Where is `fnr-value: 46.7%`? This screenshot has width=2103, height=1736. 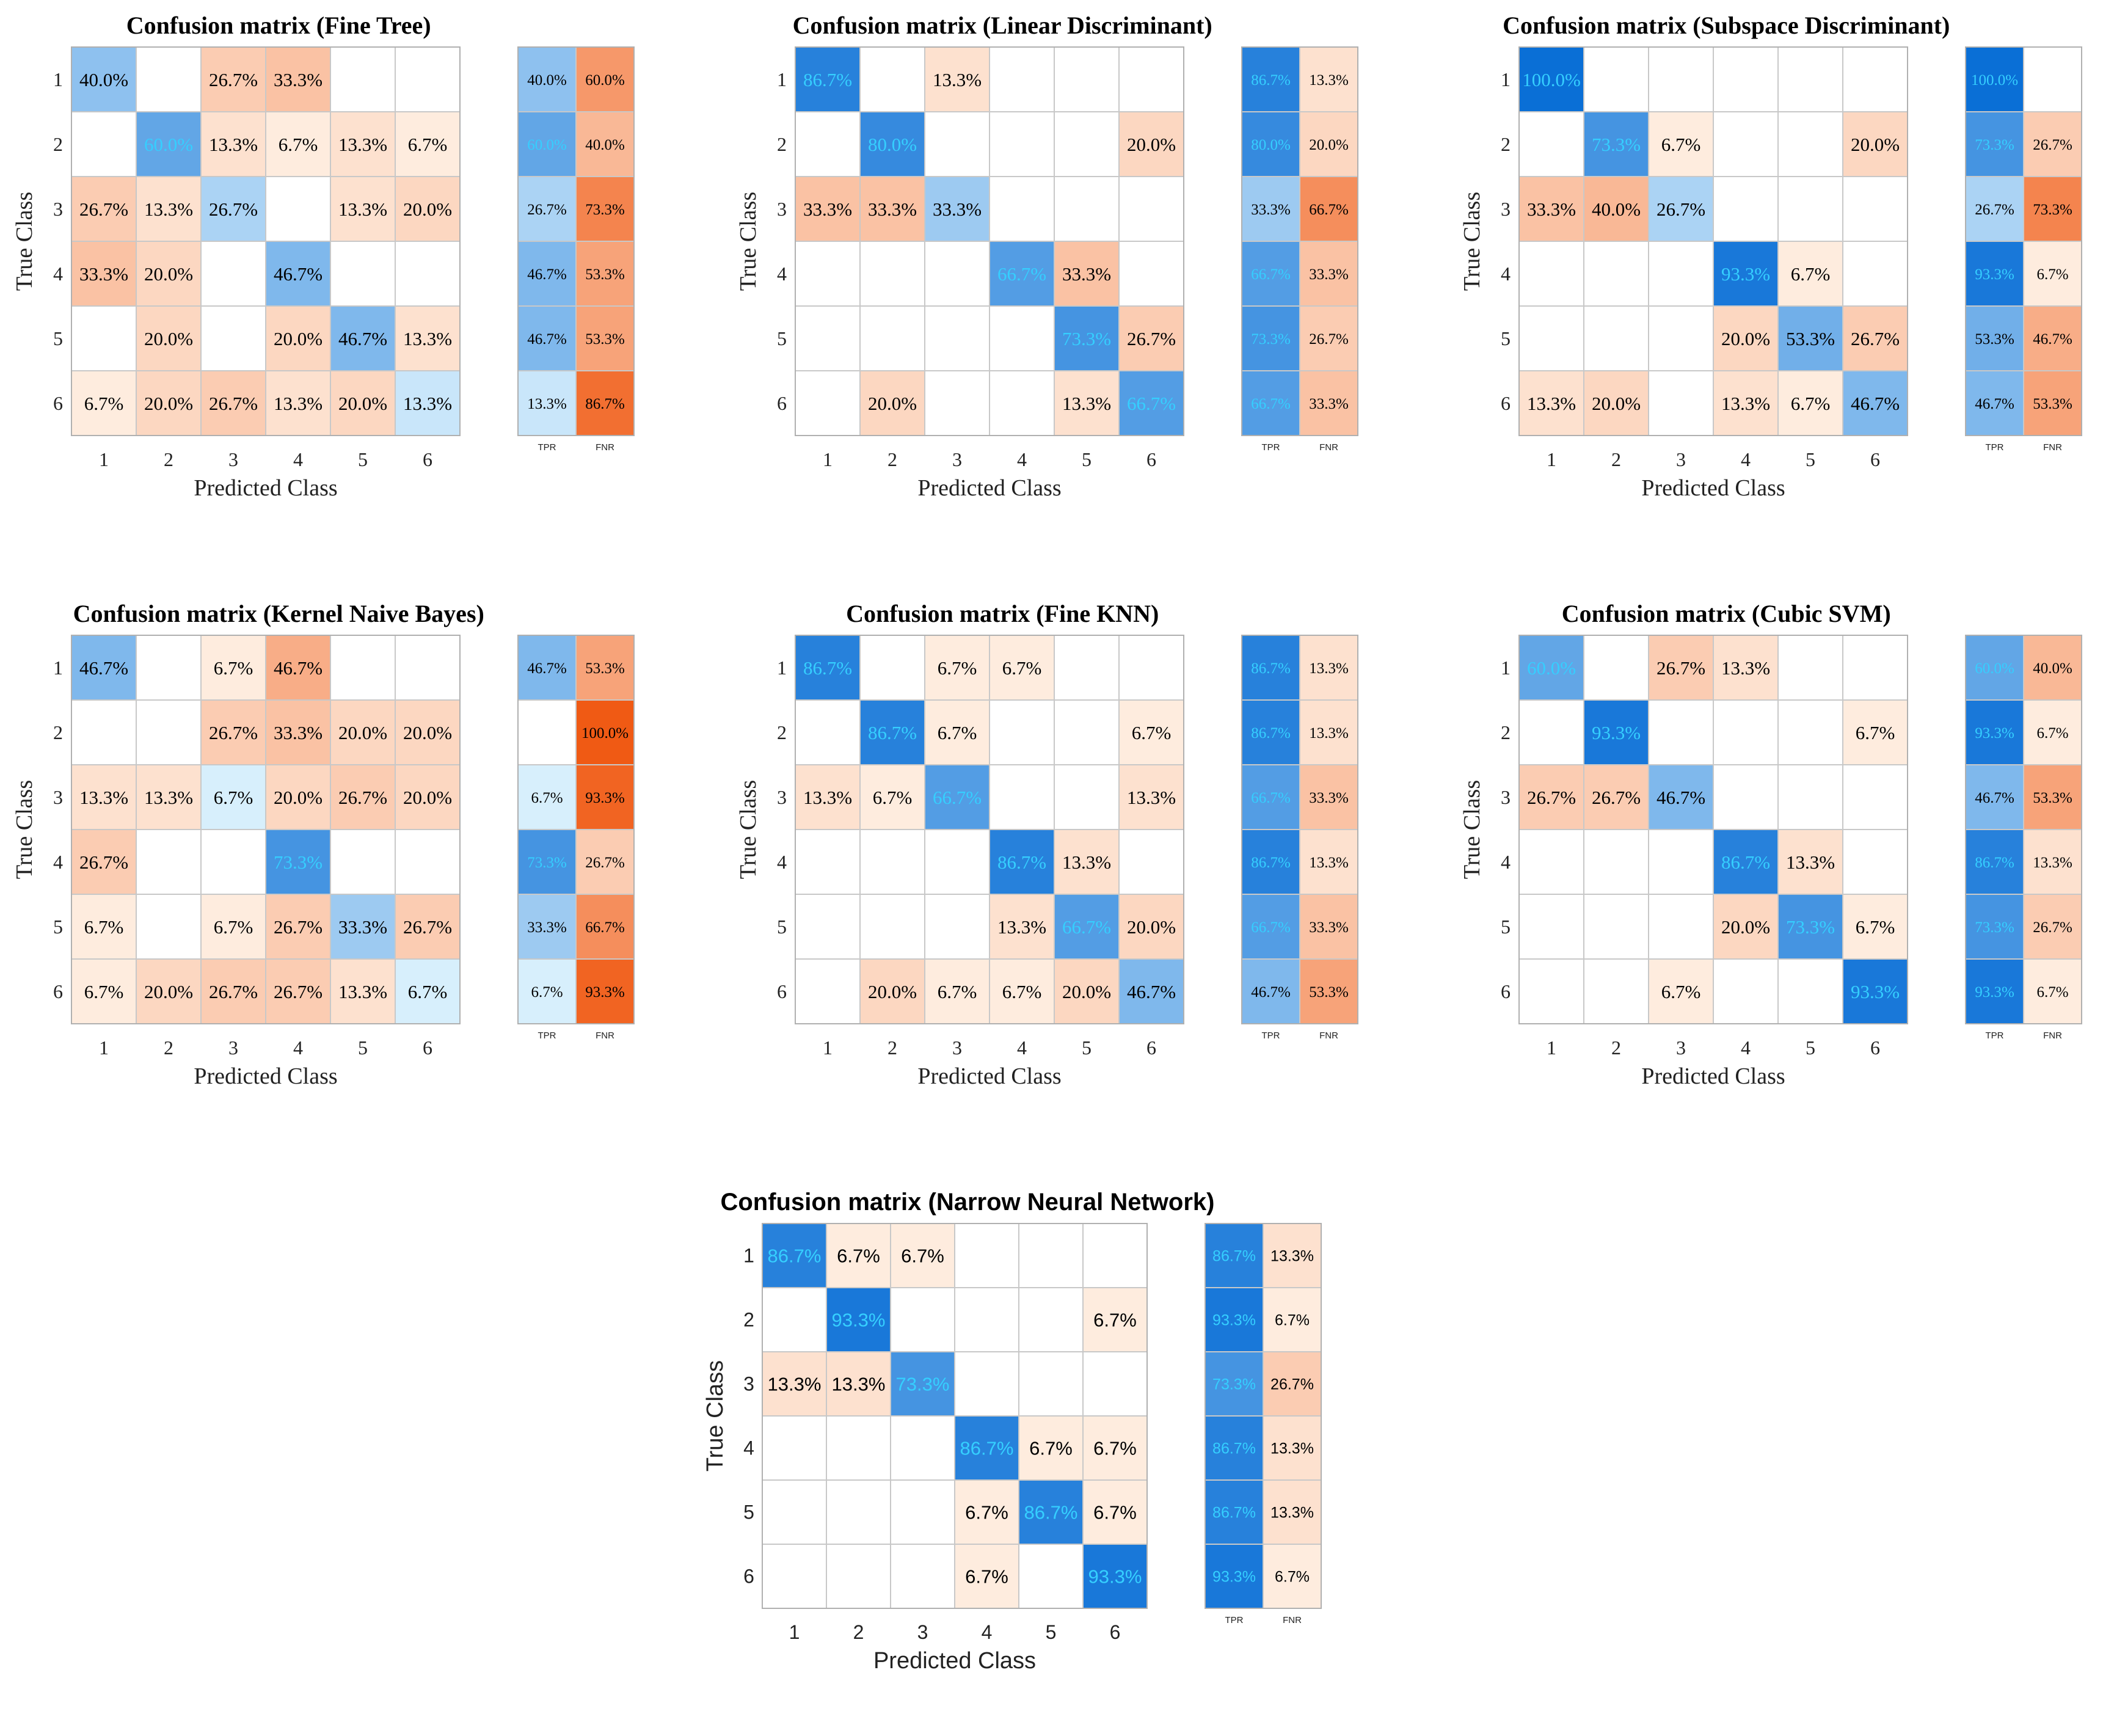 fnr-value: 46.7% is located at coordinates (2052, 340).